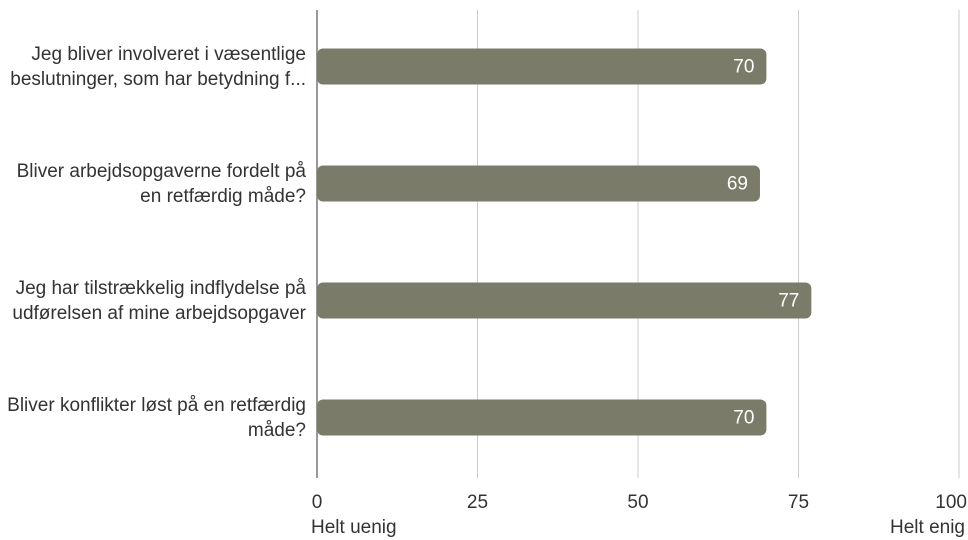 The height and width of the screenshot is (540, 968). What do you see at coordinates (477, 502) in the screenshot?
I see `x-tick-label: 25` at bounding box center [477, 502].